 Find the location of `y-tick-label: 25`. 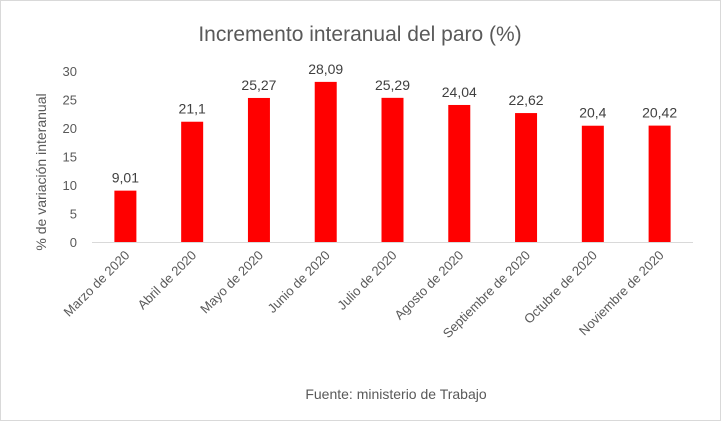

y-tick-label: 25 is located at coordinates (70, 100).